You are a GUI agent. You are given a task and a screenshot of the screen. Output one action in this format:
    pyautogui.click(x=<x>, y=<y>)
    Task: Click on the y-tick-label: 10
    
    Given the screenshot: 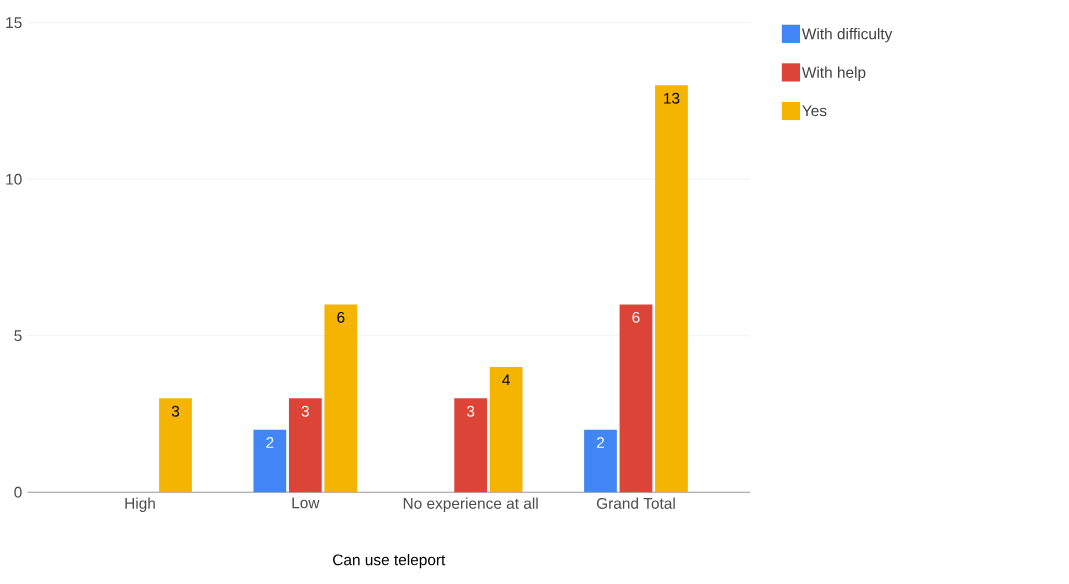 What is the action you would take?
    pyautogui.click(x=14, y=179)
    